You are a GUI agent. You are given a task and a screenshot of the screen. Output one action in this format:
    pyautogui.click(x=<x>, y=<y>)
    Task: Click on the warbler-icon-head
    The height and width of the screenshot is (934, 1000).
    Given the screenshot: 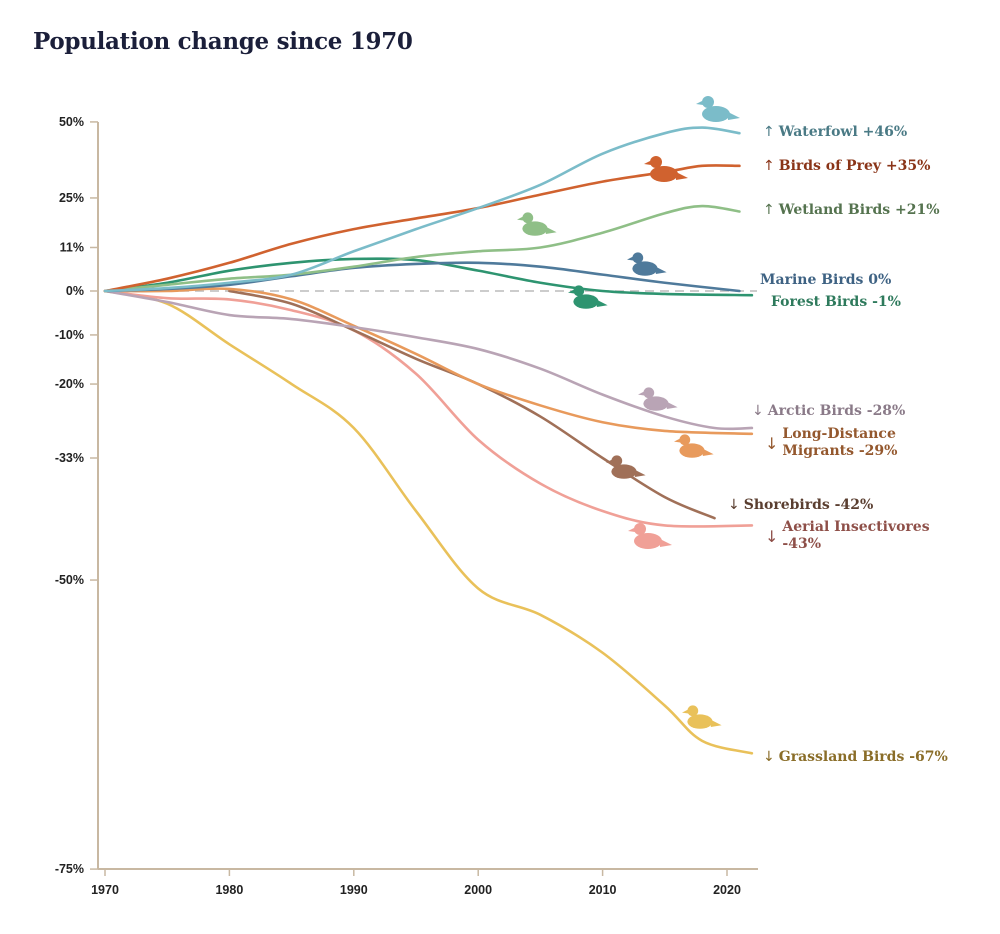 What is the action you would take?
    pyautogui.click(x=685, y=440)
    